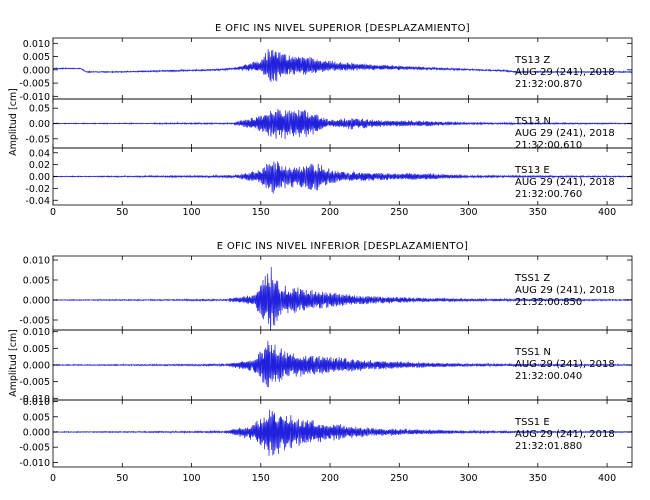 This screenshot has height=500, width=650. Describe the element at coordinates (548, 446) in the screenshot. I see `time-label: 21:32:01.880` at that location.